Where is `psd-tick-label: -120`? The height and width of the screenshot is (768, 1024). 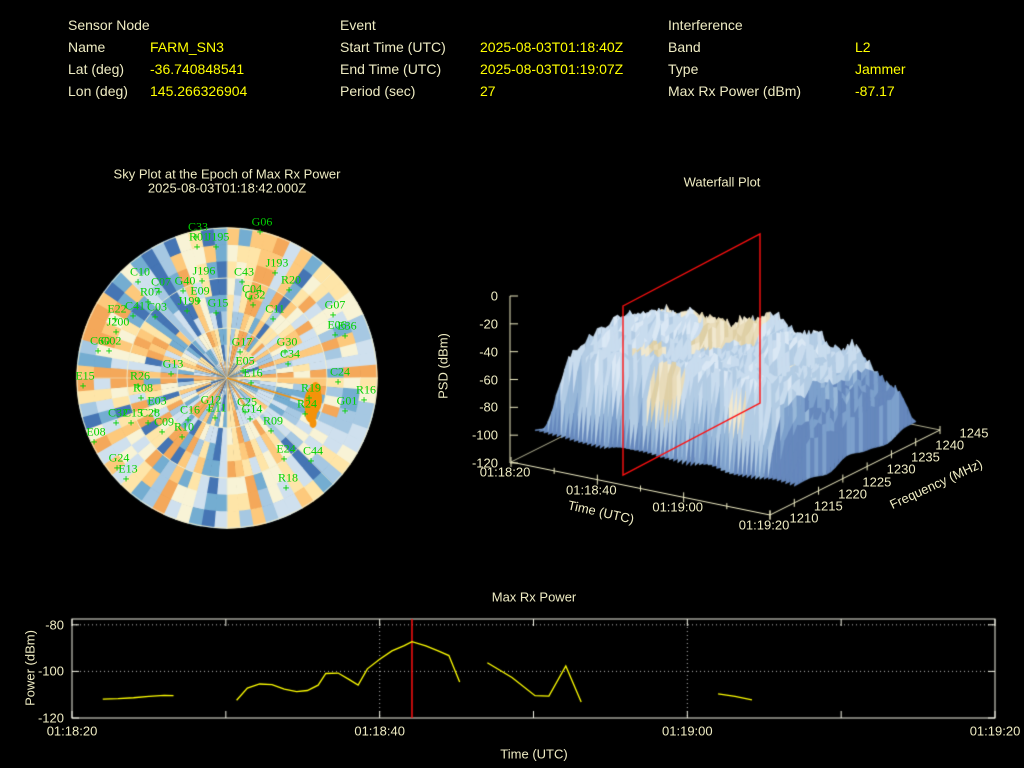
psd-tick-label: -120 is located at coordinates (484, 463).